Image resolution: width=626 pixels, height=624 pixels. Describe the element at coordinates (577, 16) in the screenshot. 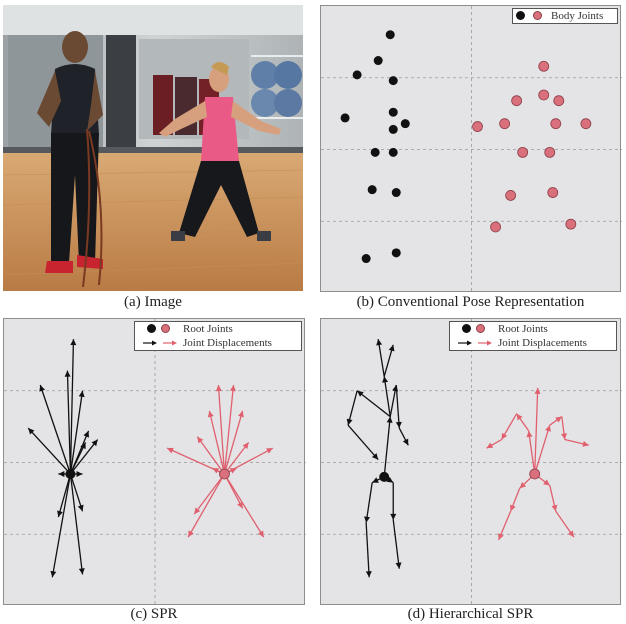

I see `legend-body-joints: Body Joints` at that location.